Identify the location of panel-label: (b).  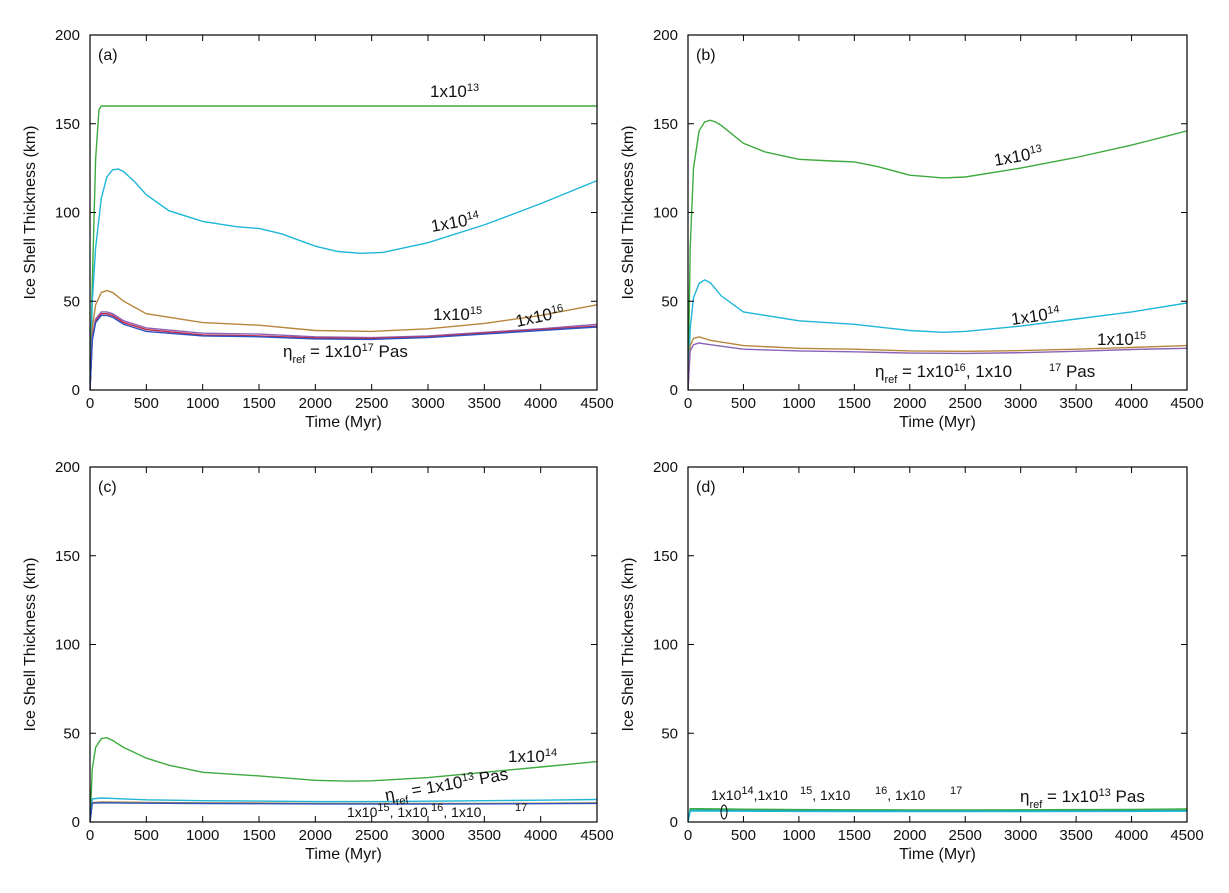
(706, 55).